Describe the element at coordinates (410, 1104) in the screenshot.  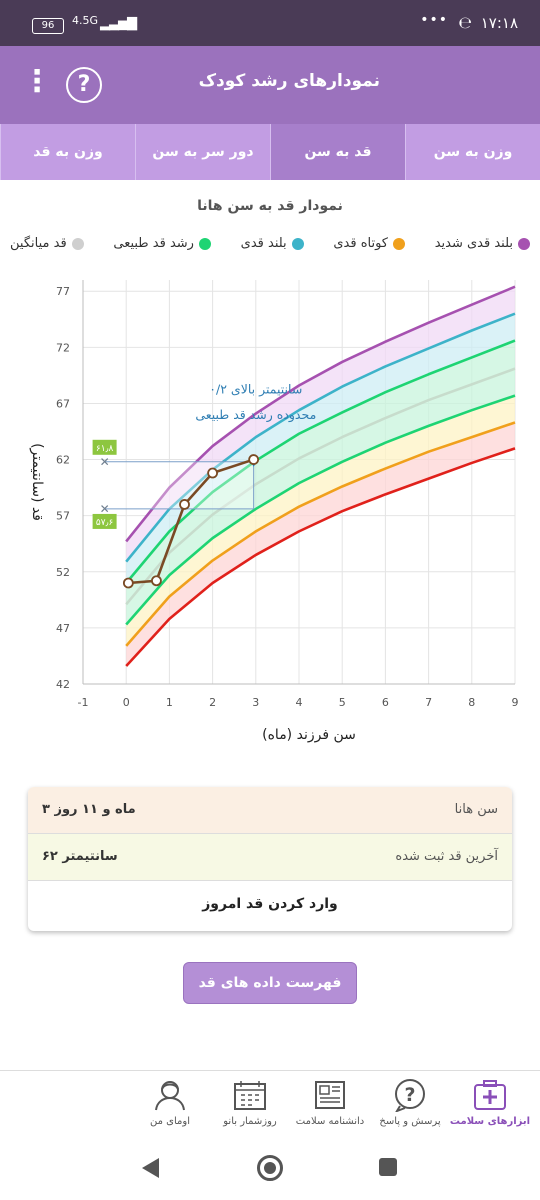
I see `nav-qa: ? پرسش و پاسخ` at that location.